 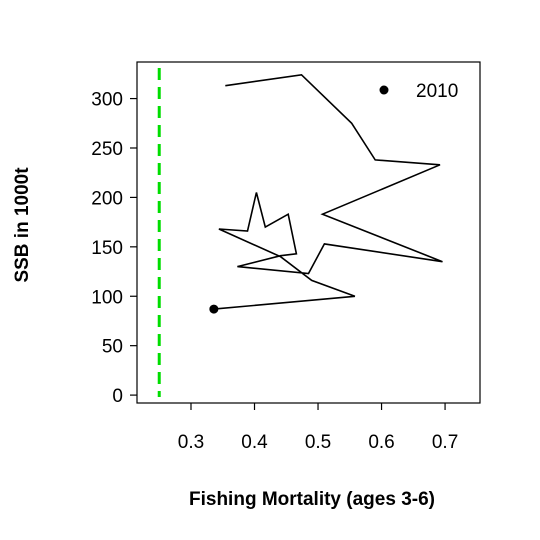 I want to click on y-tick-label: 100, so click(x=107, y=297).